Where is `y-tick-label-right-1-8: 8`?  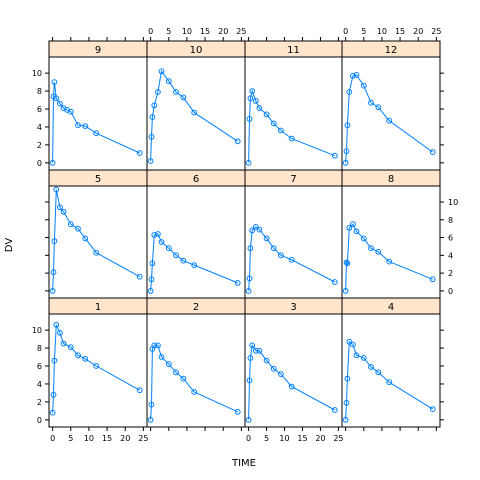 y-tick-label-right-1-8: 8 is located at coordinates (450, 220).